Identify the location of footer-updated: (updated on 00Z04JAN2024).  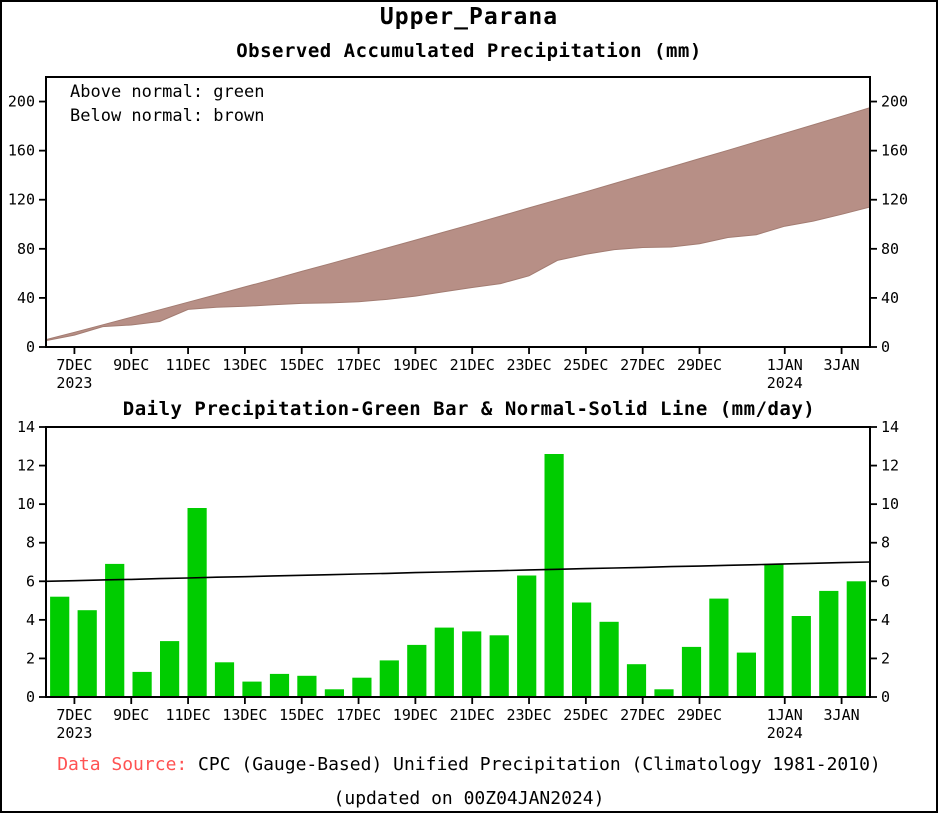
(469, 798).